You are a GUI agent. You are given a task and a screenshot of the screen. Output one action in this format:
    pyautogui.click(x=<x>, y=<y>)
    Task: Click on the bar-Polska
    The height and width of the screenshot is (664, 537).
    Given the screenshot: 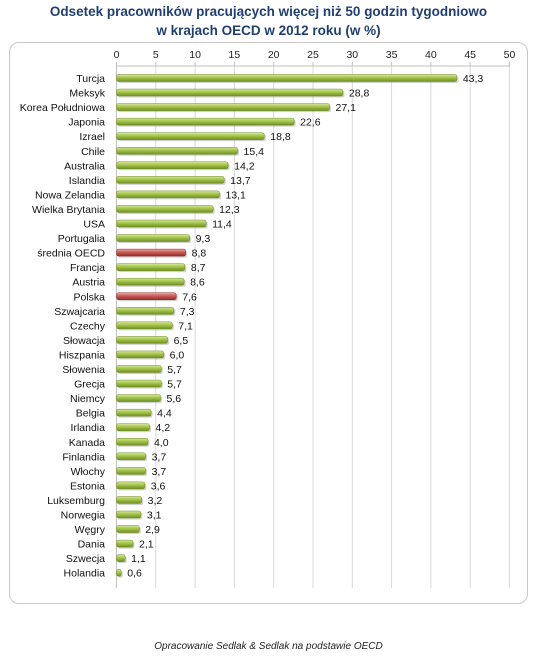 What is the action you would take?
    pyautogui.click(x=146, y=296)
    